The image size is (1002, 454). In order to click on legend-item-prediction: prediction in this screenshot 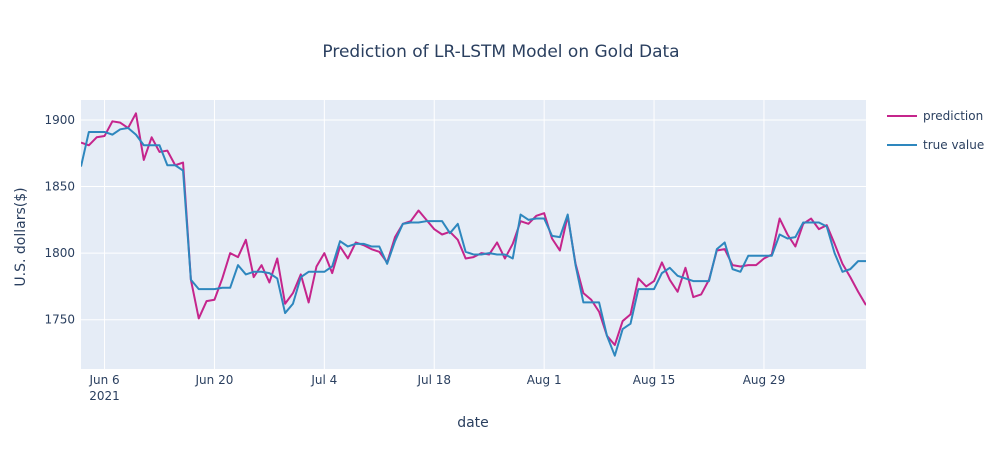, I will do `click(935, 116)`.